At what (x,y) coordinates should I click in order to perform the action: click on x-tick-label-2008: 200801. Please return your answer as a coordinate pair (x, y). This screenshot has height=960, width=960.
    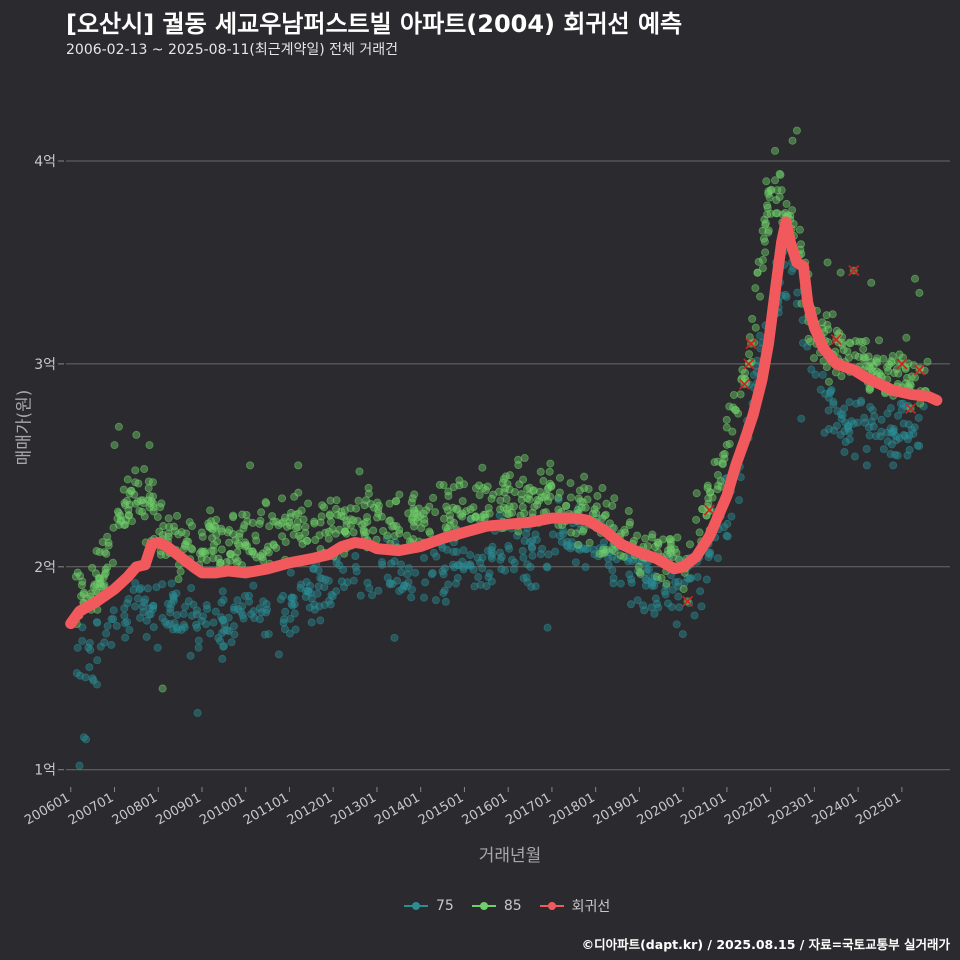
    Looking at the image, I should click on (135, 809).